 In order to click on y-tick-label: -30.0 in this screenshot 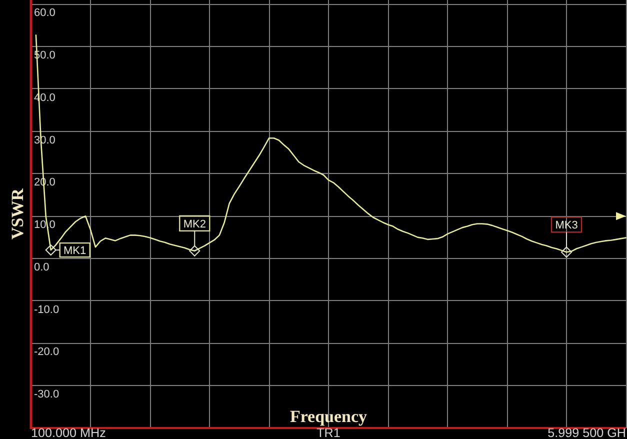, I will do `click(47, 394)`.